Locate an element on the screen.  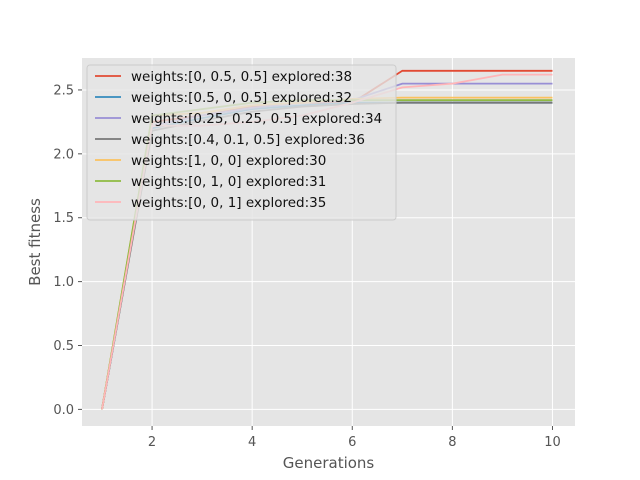
legend-label: weights:[0.4, 0.1, 0.5] explored:36 is located at coordinates (248, 140).